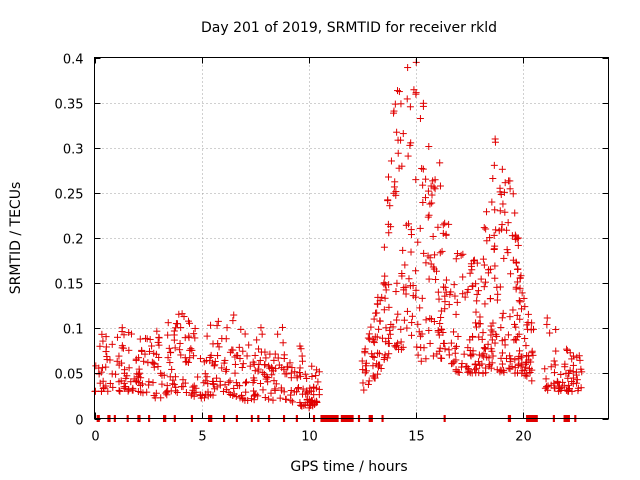 The width and height of the screenshot is (640, 480). Describe the element at coordinates (69, 375) in the screenshot. I see `y-tick-label: 0.05` at that location.